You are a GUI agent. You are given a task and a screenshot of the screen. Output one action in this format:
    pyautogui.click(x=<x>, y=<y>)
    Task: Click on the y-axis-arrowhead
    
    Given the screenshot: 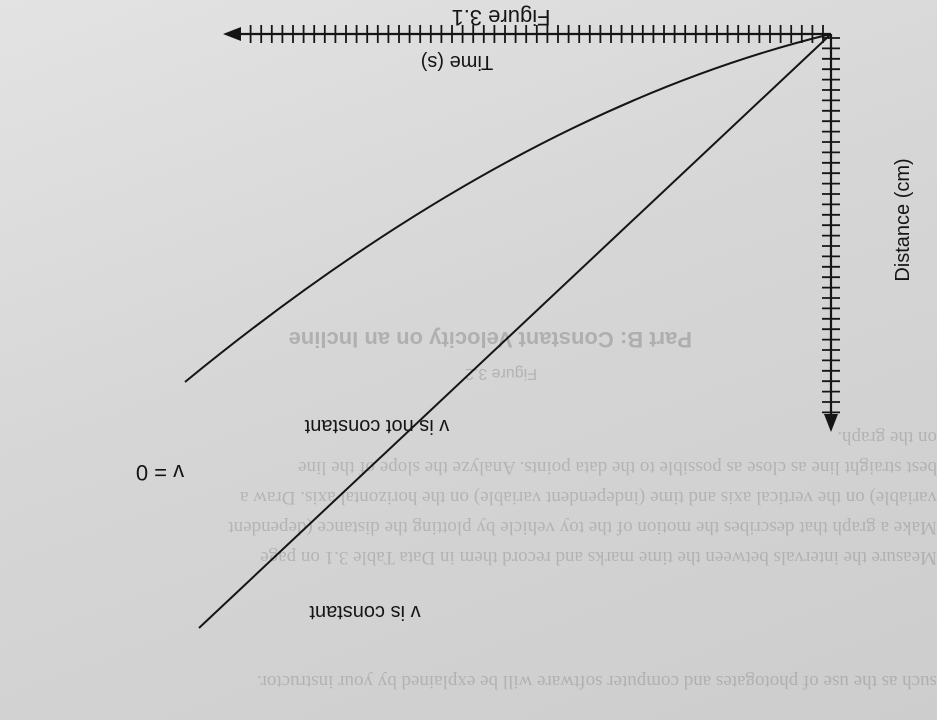 What is the action you would take?
    pyautogui.click(x=831, y=423)
    